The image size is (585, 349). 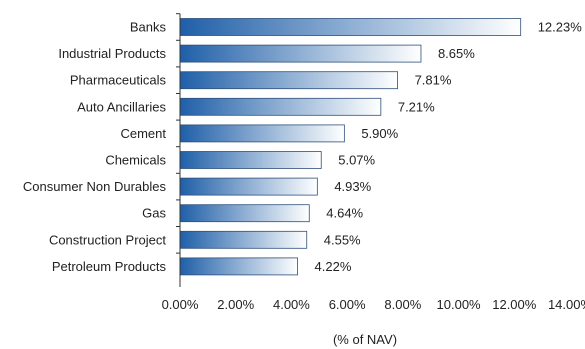 I want to click on x-tick-label: 12.00%, so click(x=514, y=304).